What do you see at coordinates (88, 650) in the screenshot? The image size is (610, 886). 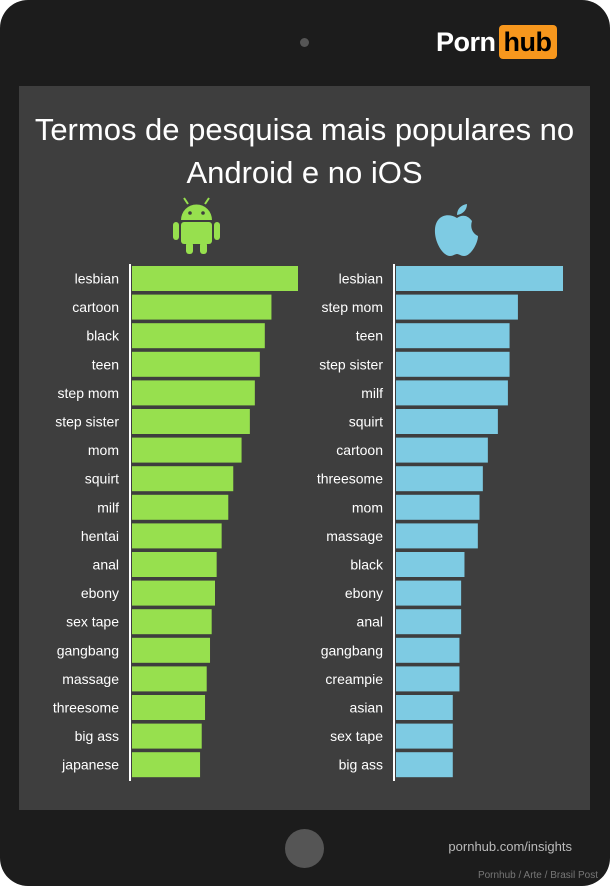 I see `android-category-label: gangbang` at bounding box center [88, 650].